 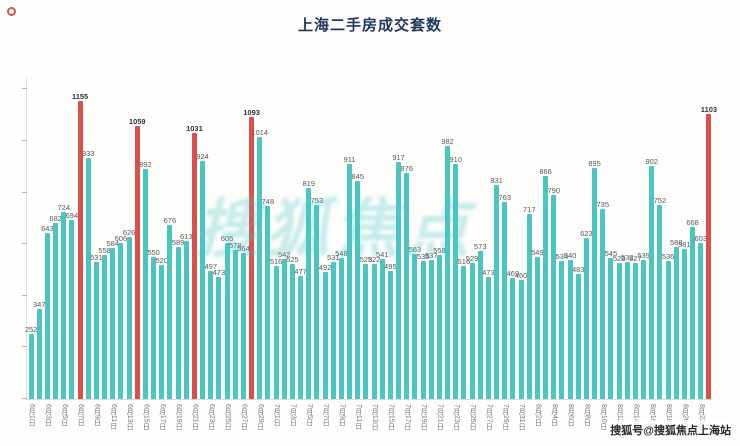 What do you see at coordinates (571, 415) in the screenshot?
I see `x-axis-label: 8月6日` at bounding box center [571, 415].